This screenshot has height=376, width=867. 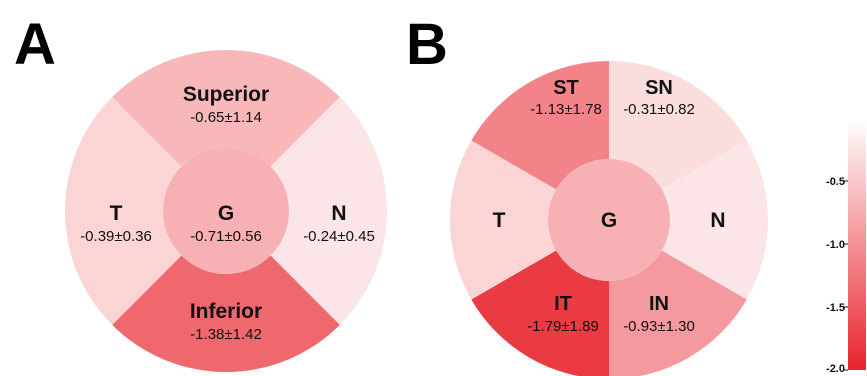 I want to click on panel-a-nasal-label: N, so click(x=338, y=213).